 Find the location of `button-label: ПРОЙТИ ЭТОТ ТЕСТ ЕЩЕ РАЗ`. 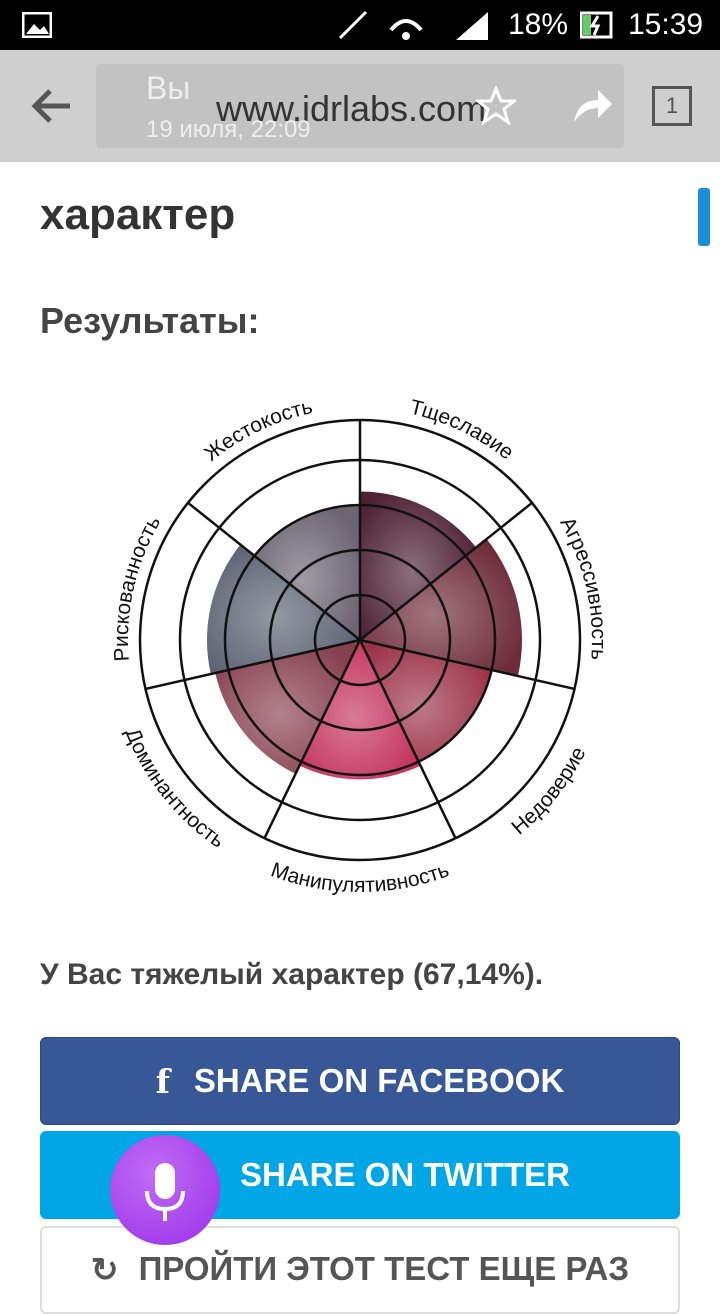

button-label: ПРОЙТИ ЭТОТ ТЕСТ ЕЩЕ РАЗ is located at coordinates (384, 1268).